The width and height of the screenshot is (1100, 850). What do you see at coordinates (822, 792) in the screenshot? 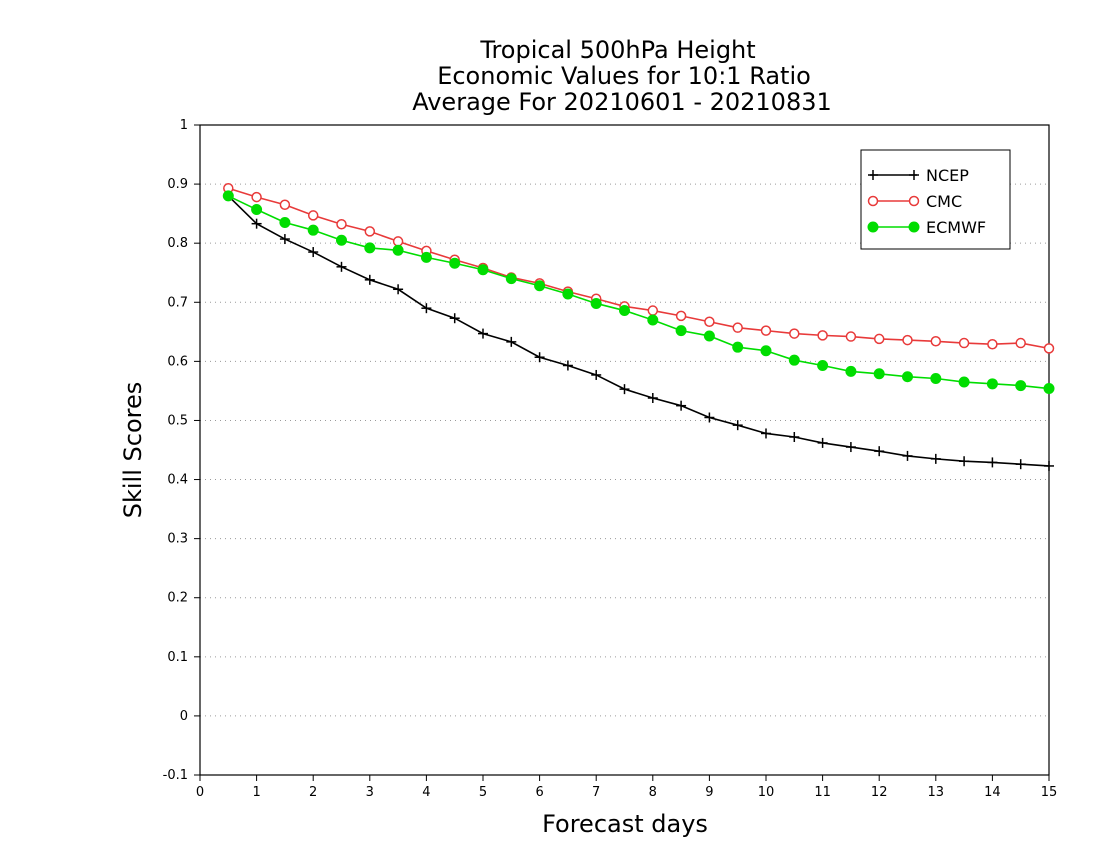
I see `x-tick-label: 11` at bounding box center [822, 792].